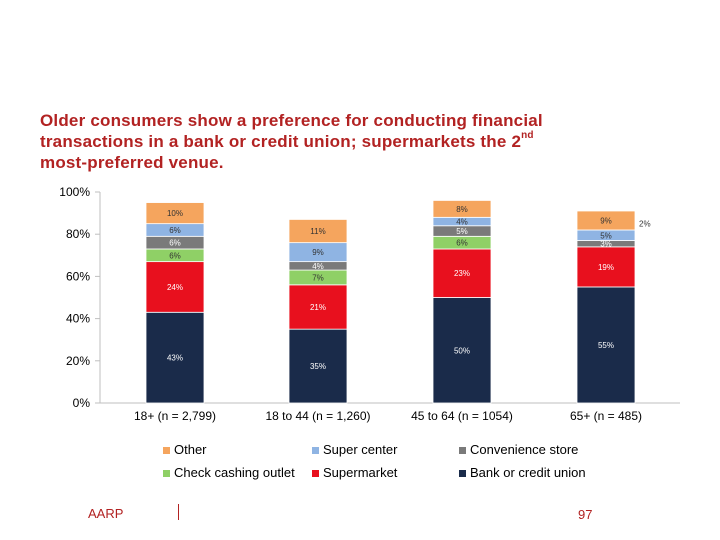 This screenshot has width=720, height=540. I want to click on data-label: 24%, so click(175, 287).